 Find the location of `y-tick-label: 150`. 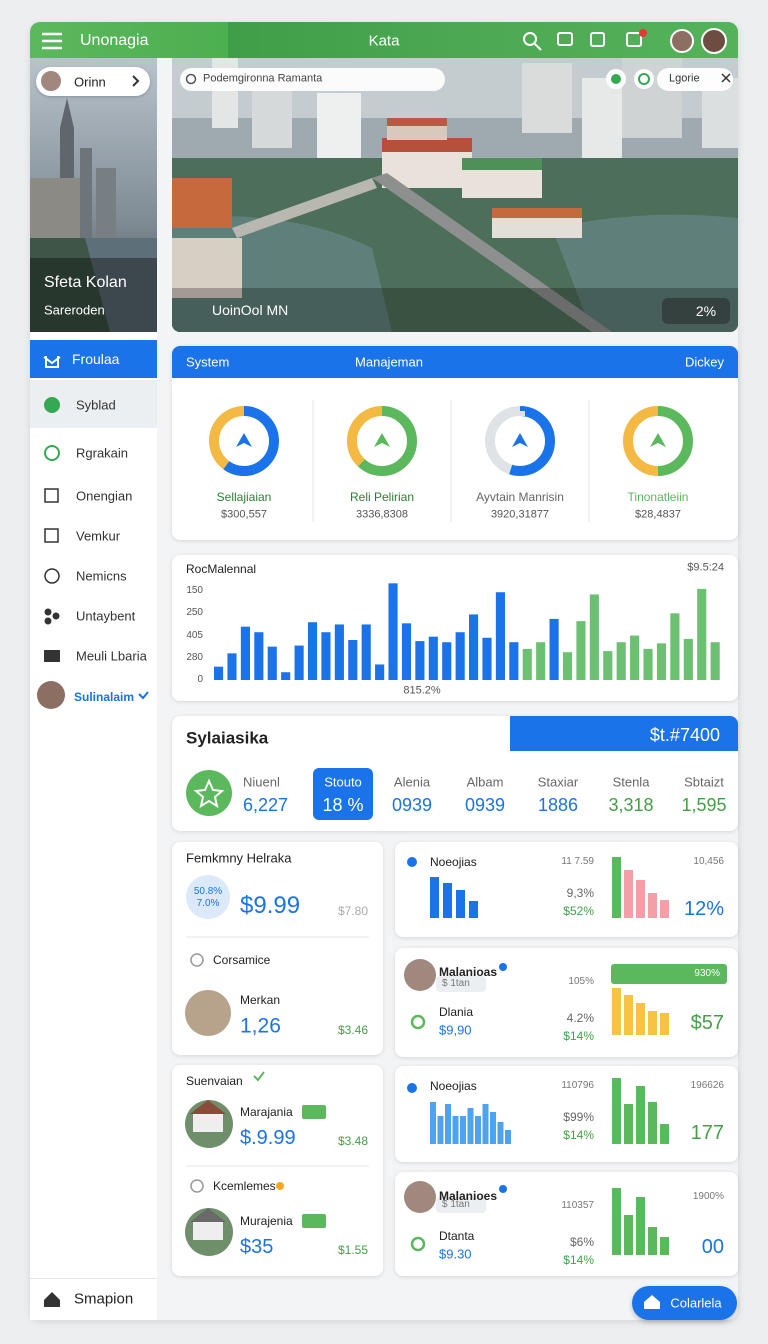

y-tick-label: 150 is located at coordinates (194, 591).